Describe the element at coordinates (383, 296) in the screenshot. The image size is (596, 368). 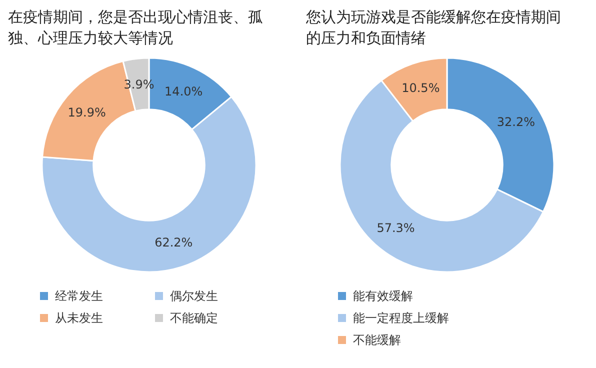
I see `legend-label: 能有效缓解` at that location.